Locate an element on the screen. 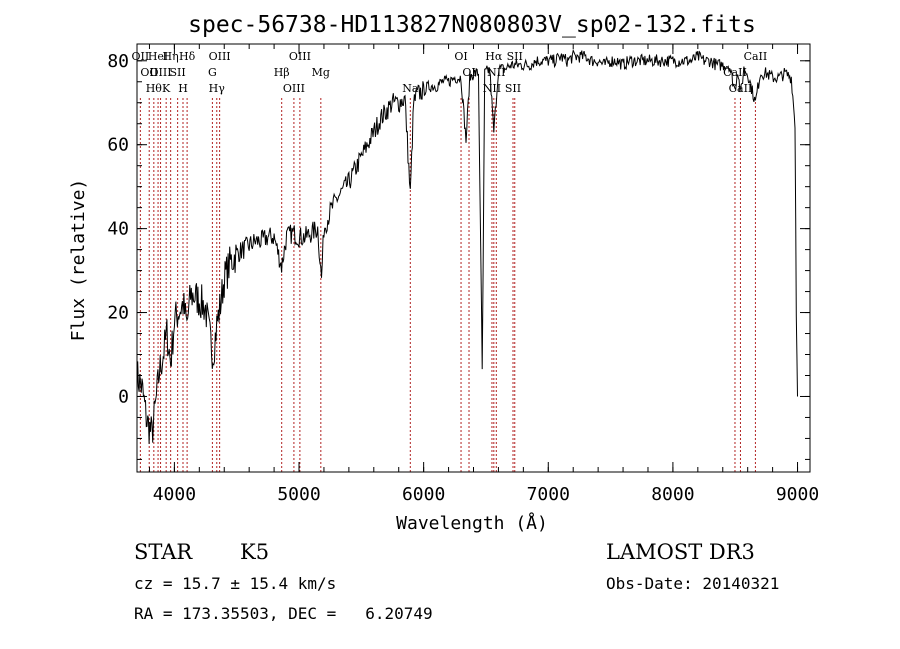 The width and height of the screenshot is (900, 649). observation-date: Obs-Date: 20140321 is located at coordinates (693, 583).